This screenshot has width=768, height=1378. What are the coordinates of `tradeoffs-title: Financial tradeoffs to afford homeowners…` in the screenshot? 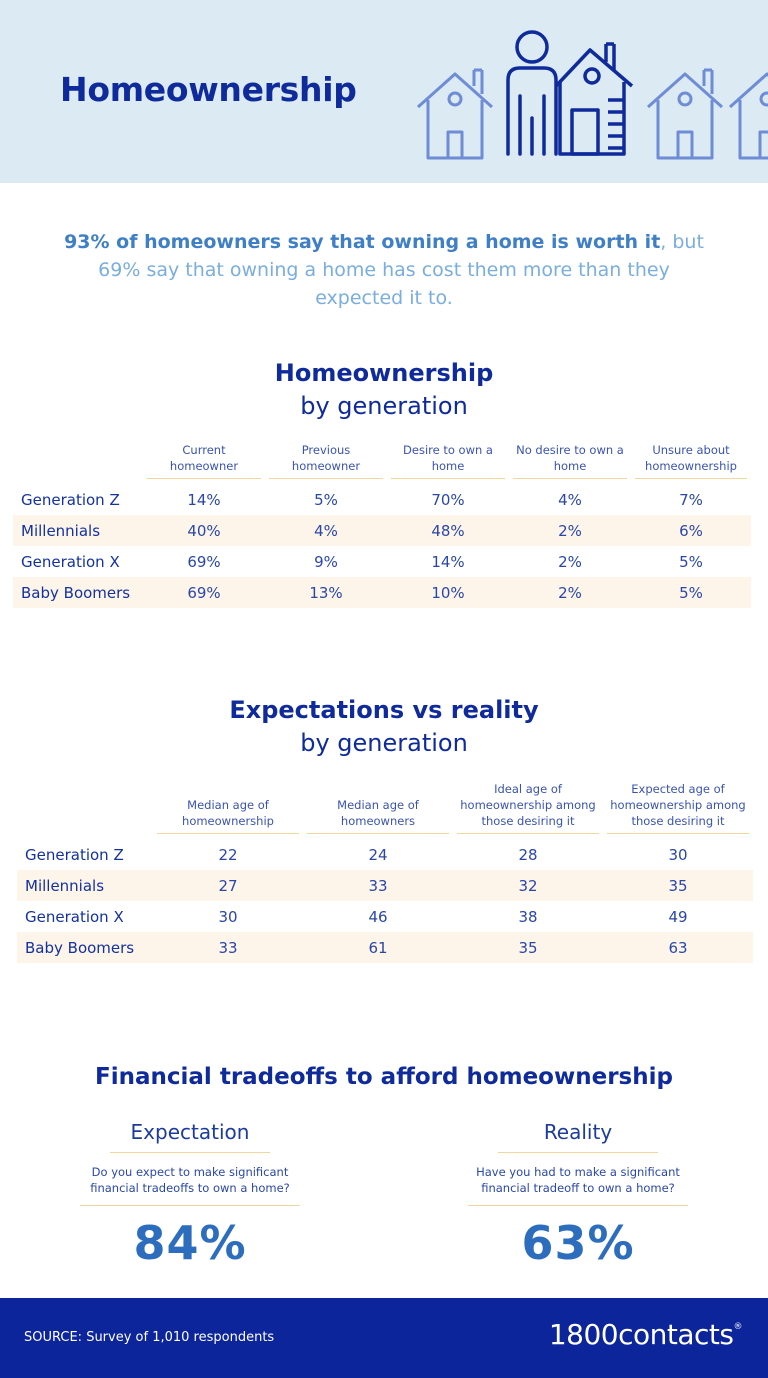 It's located at (384, 1077).